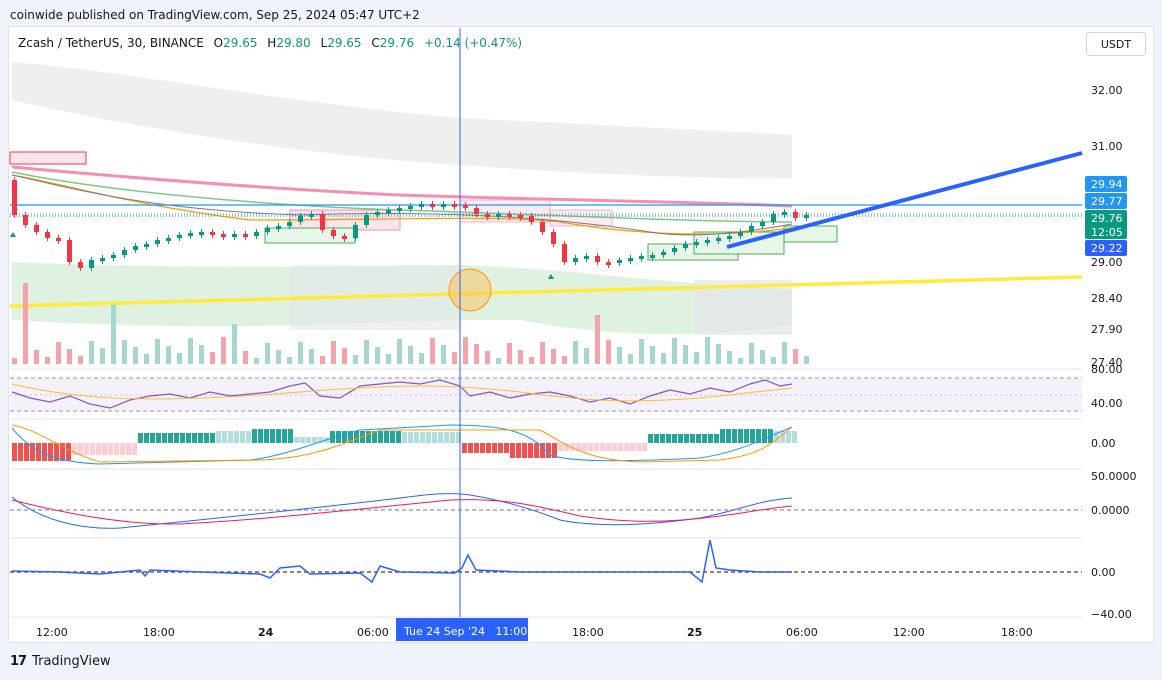  I want to click on currency-button: USDT, so click(1116, 44).